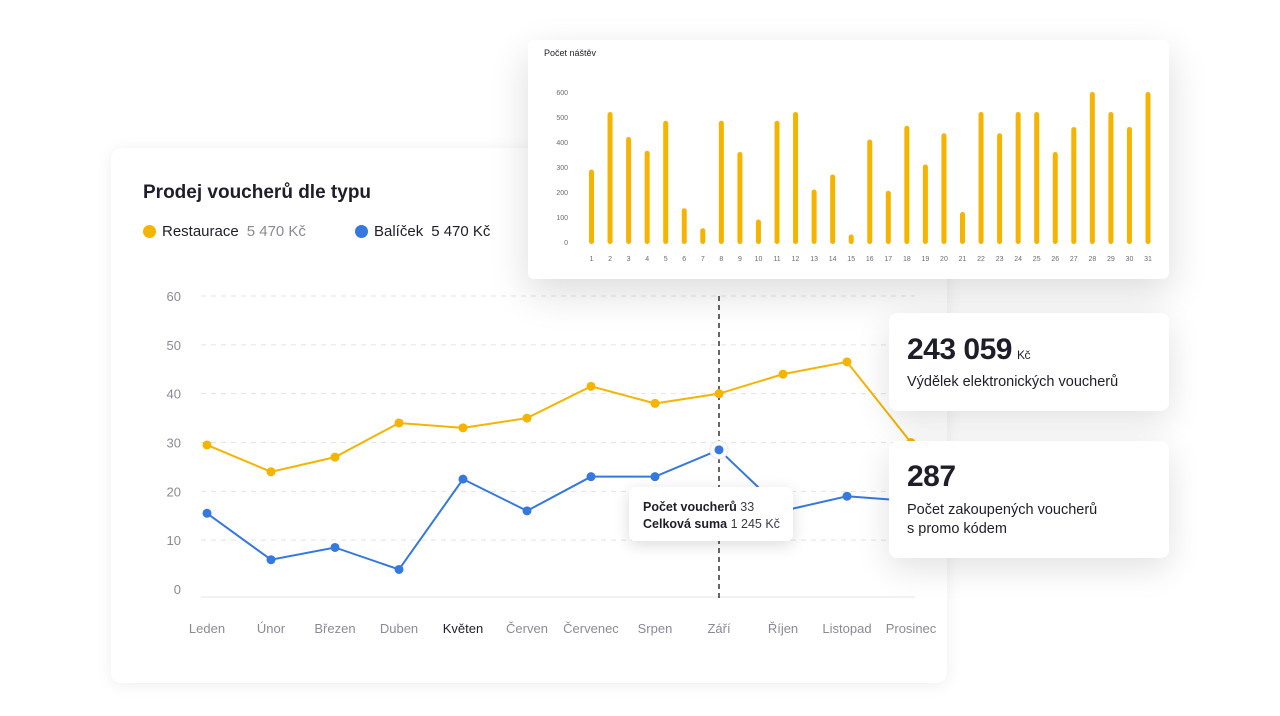 Image resolution: width=1280 pixels, height=716 pixels. Describe the element at coordinates (1023, 355) in the screenshot. I see `stat-unit: Kč` at that location.